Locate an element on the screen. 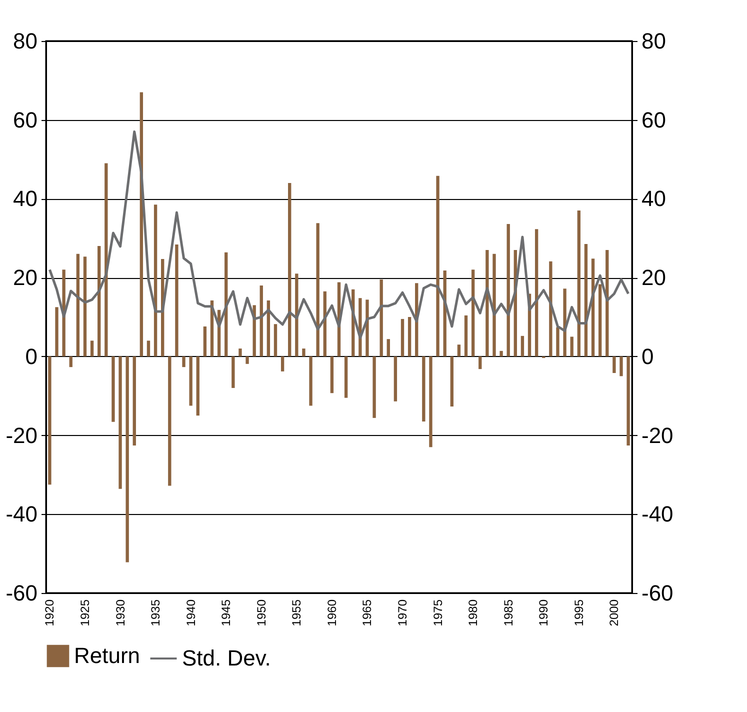  y2-tick-label: 80 is located at coordinates (654, 41).